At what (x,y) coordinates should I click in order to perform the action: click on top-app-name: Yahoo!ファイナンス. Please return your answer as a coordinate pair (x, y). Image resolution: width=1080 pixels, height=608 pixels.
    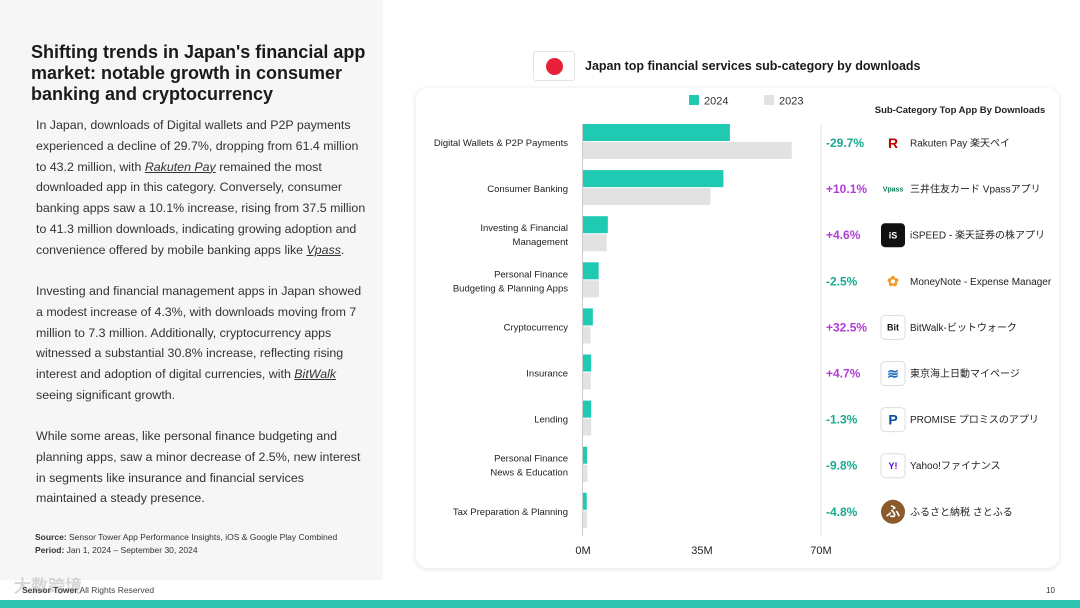
    Looking at the image, I should click on (955, 466).